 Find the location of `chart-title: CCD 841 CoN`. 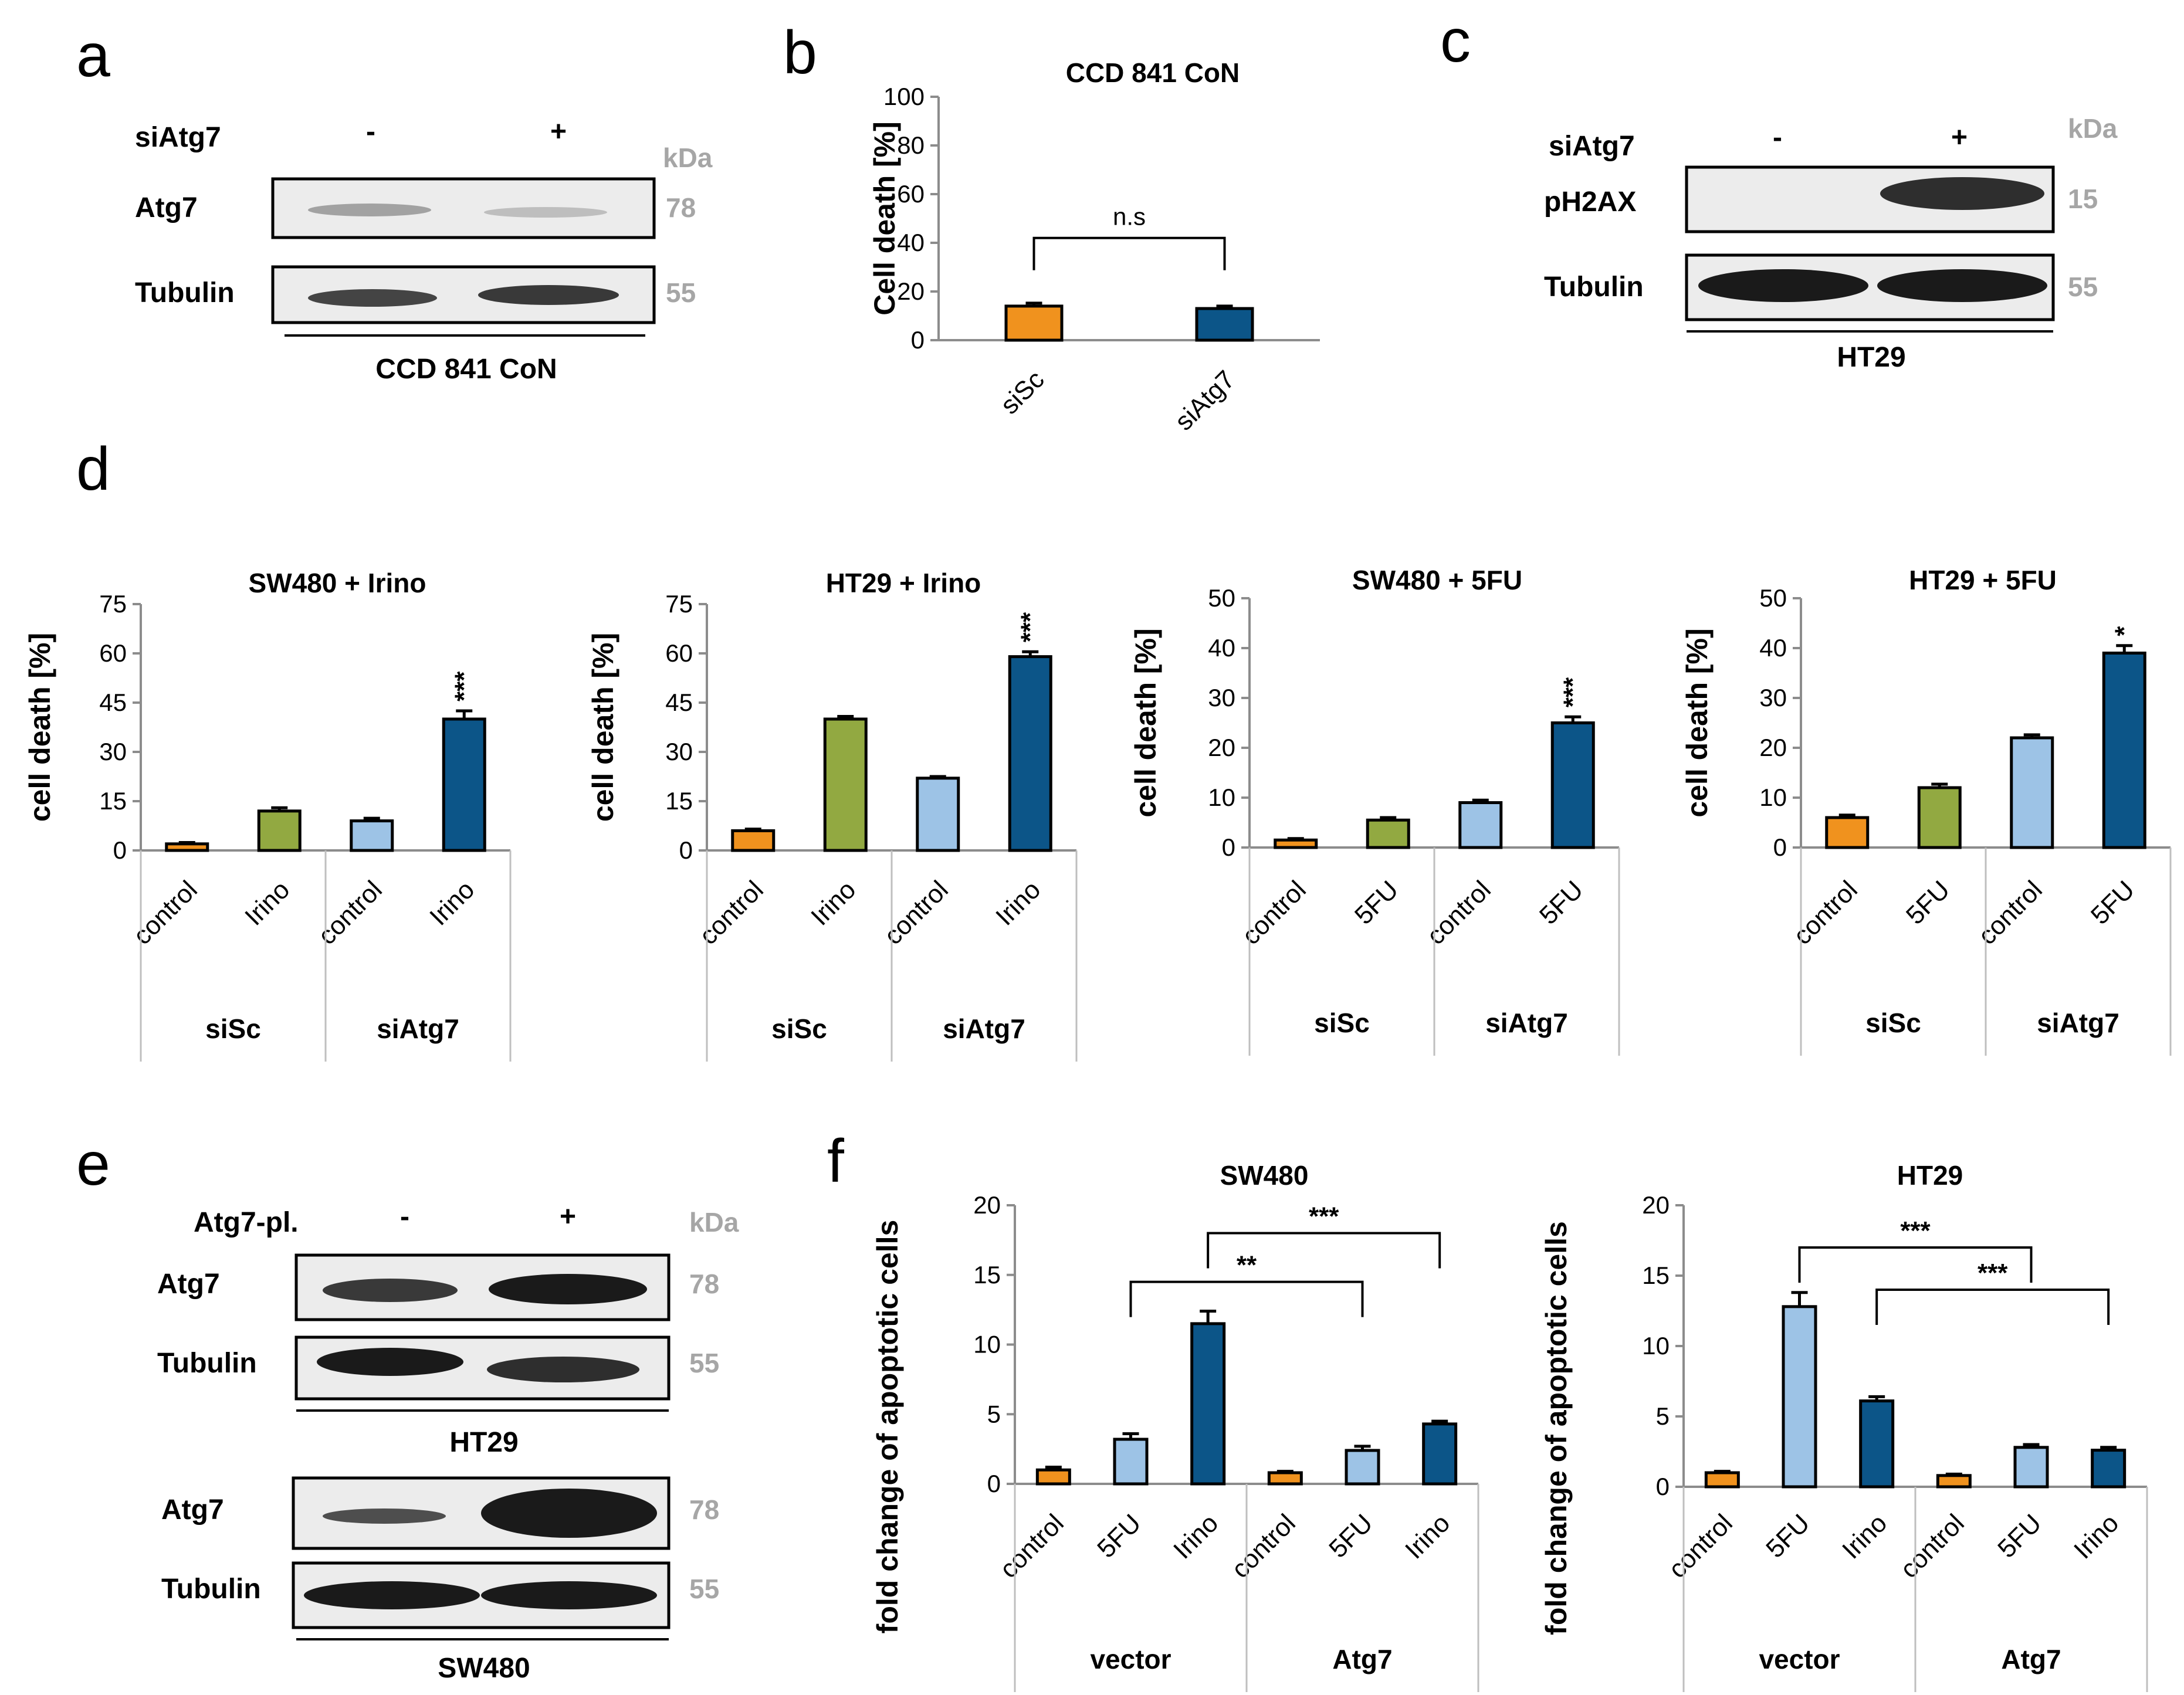

chart-title: CCD 841 CoN is located at coordinates (1153, 72).